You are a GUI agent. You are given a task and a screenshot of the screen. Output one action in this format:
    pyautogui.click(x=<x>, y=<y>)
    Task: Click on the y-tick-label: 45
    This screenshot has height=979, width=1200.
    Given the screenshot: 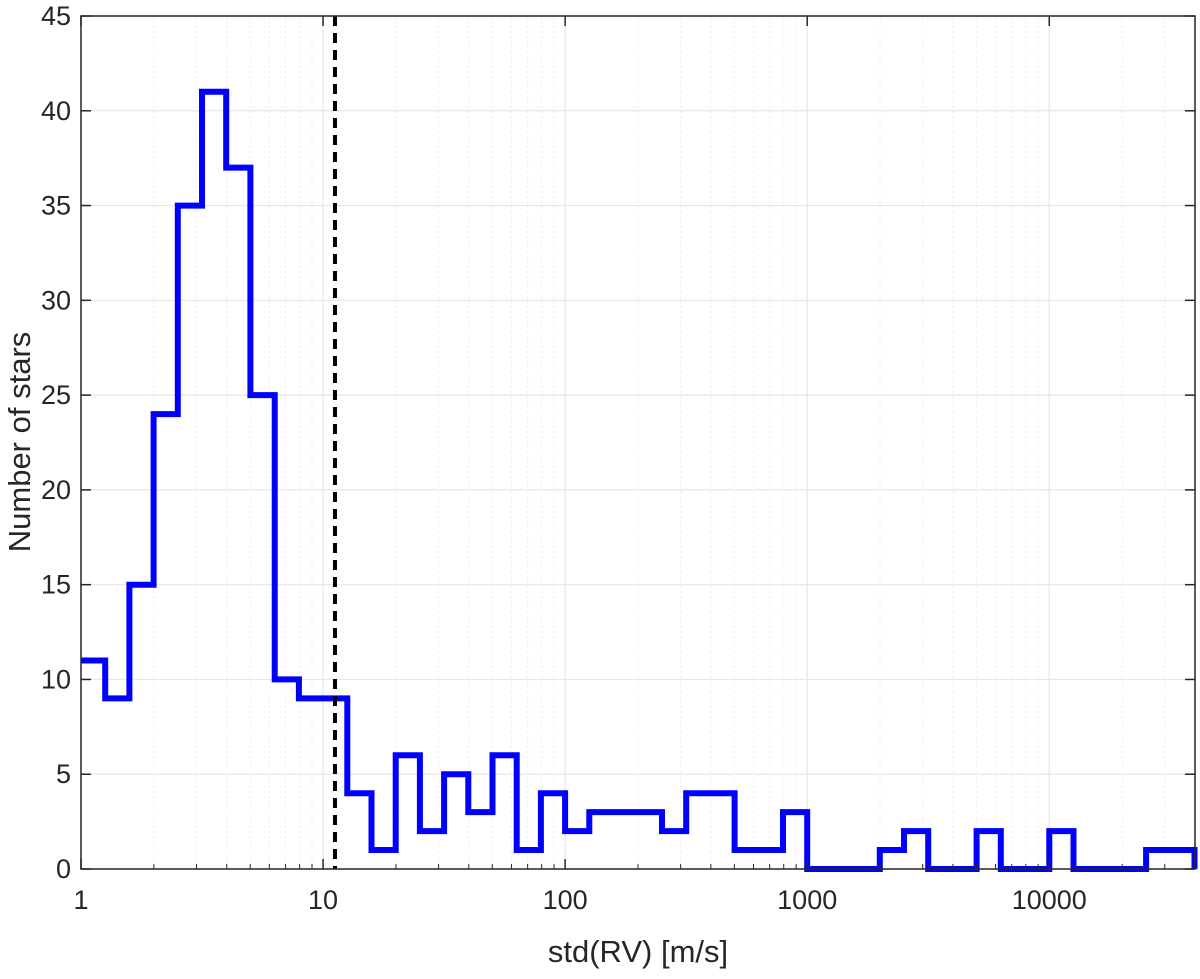 What is the action you would take?
    pyautogui.click(x=56, y=16)
    